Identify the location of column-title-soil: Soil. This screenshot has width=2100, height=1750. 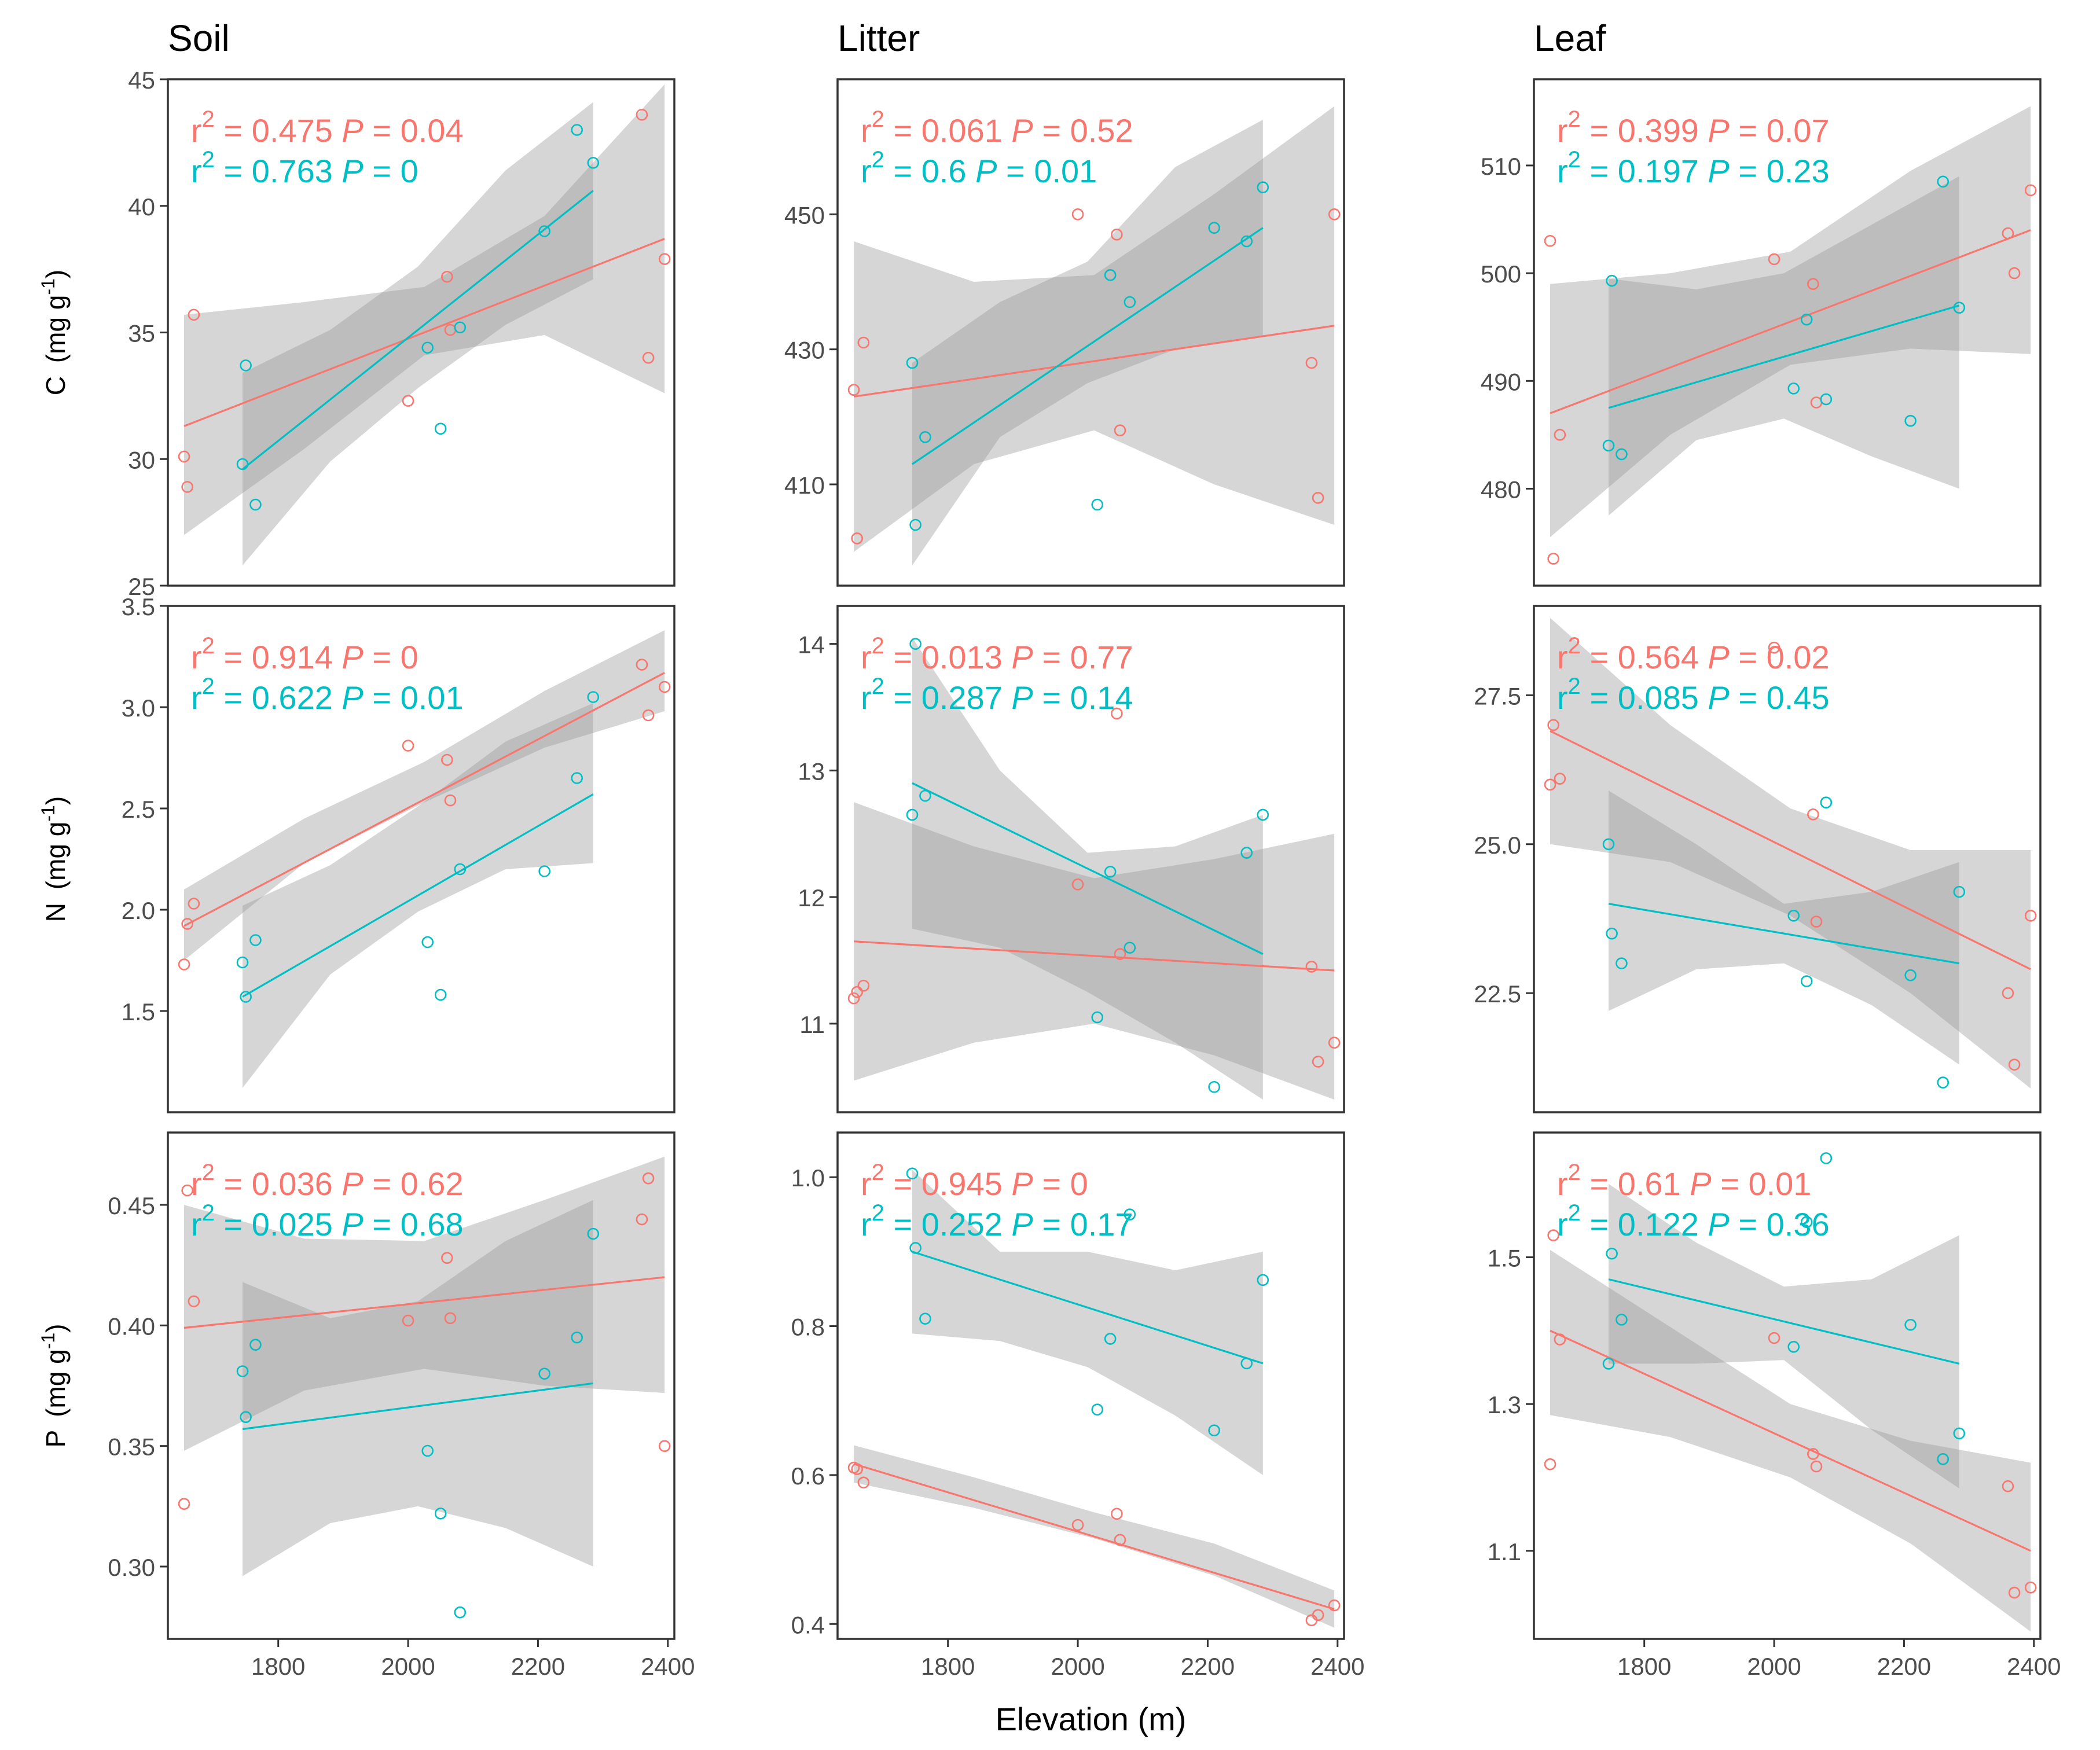
(199, 38).